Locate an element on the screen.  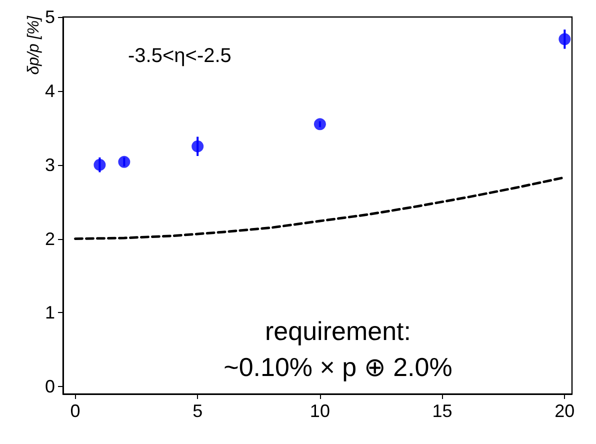
line-series is located at coordinates (320, 208).